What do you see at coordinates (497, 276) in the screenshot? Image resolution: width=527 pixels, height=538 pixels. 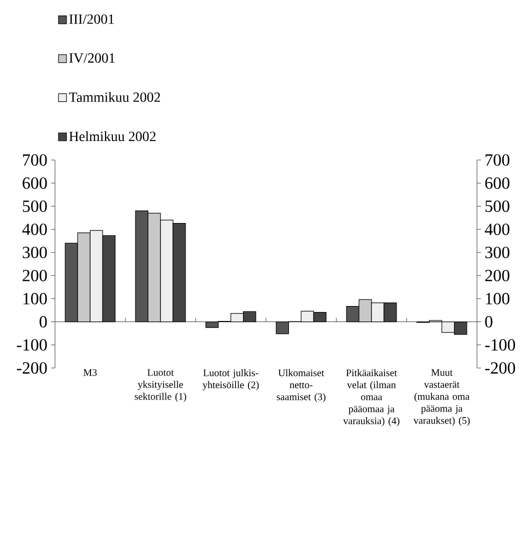 I see `y-tick-label: 200` at bounding box center [497, 276].